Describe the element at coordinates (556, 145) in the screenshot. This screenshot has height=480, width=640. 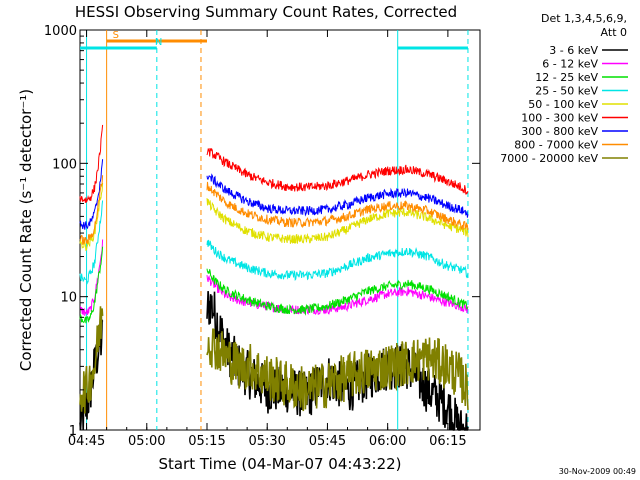
I see `legend-label-7: 800 - 7000 keV` at that location.